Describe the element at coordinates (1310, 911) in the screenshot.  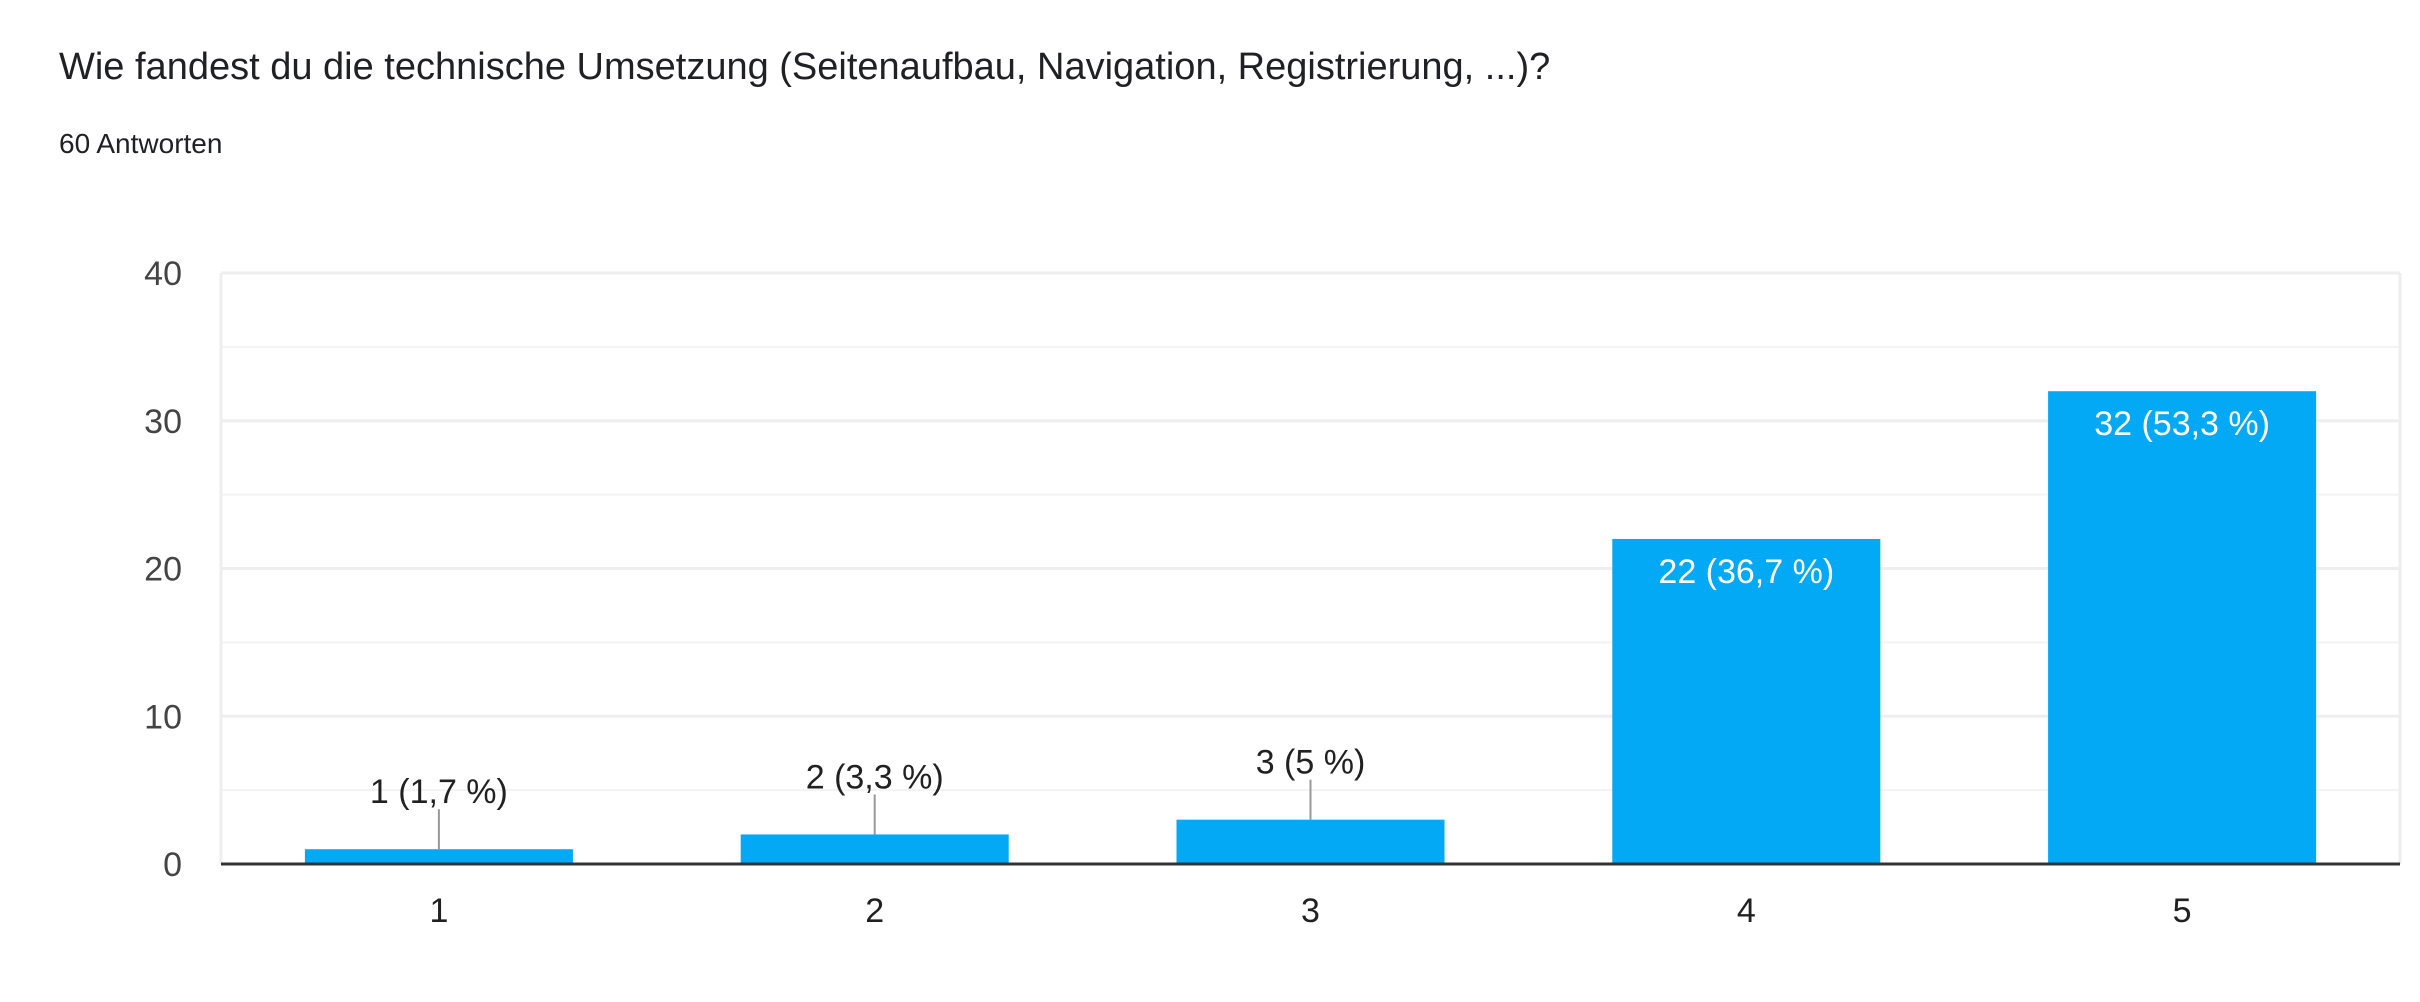
I see `x-tick-label: 3` at that location.